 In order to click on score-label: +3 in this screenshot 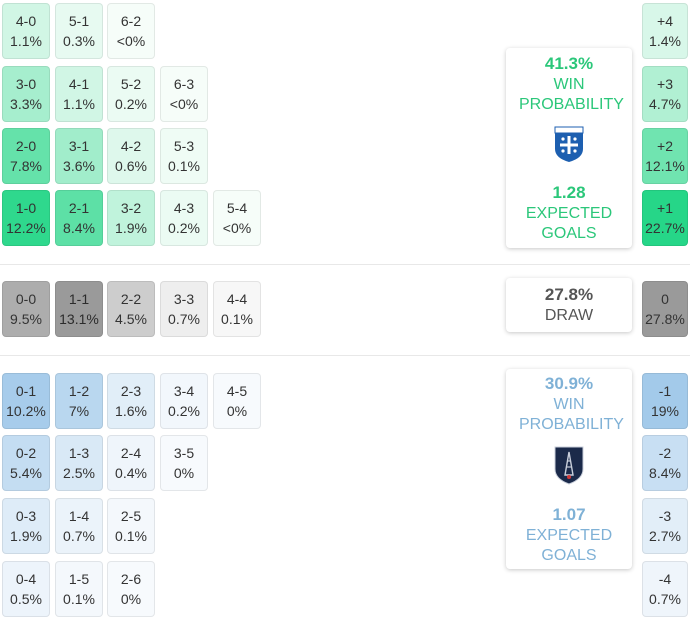, I will do `click(665, 84)`.